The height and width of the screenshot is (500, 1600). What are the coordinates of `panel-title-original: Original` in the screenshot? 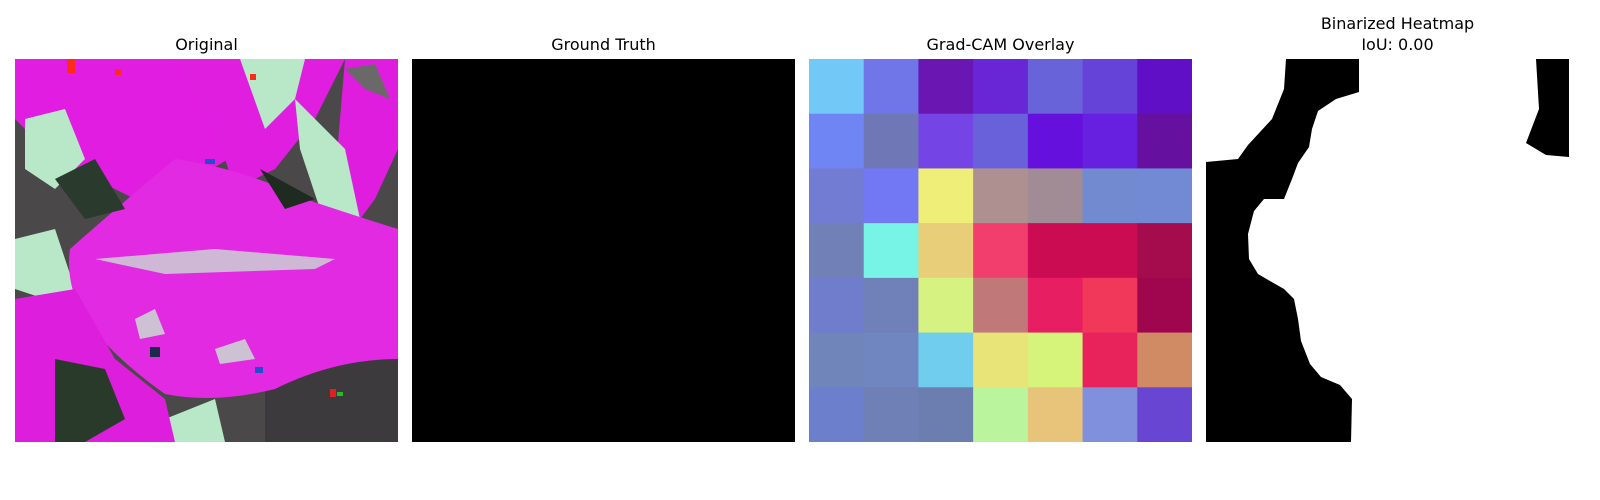 It's located at (206, 44).